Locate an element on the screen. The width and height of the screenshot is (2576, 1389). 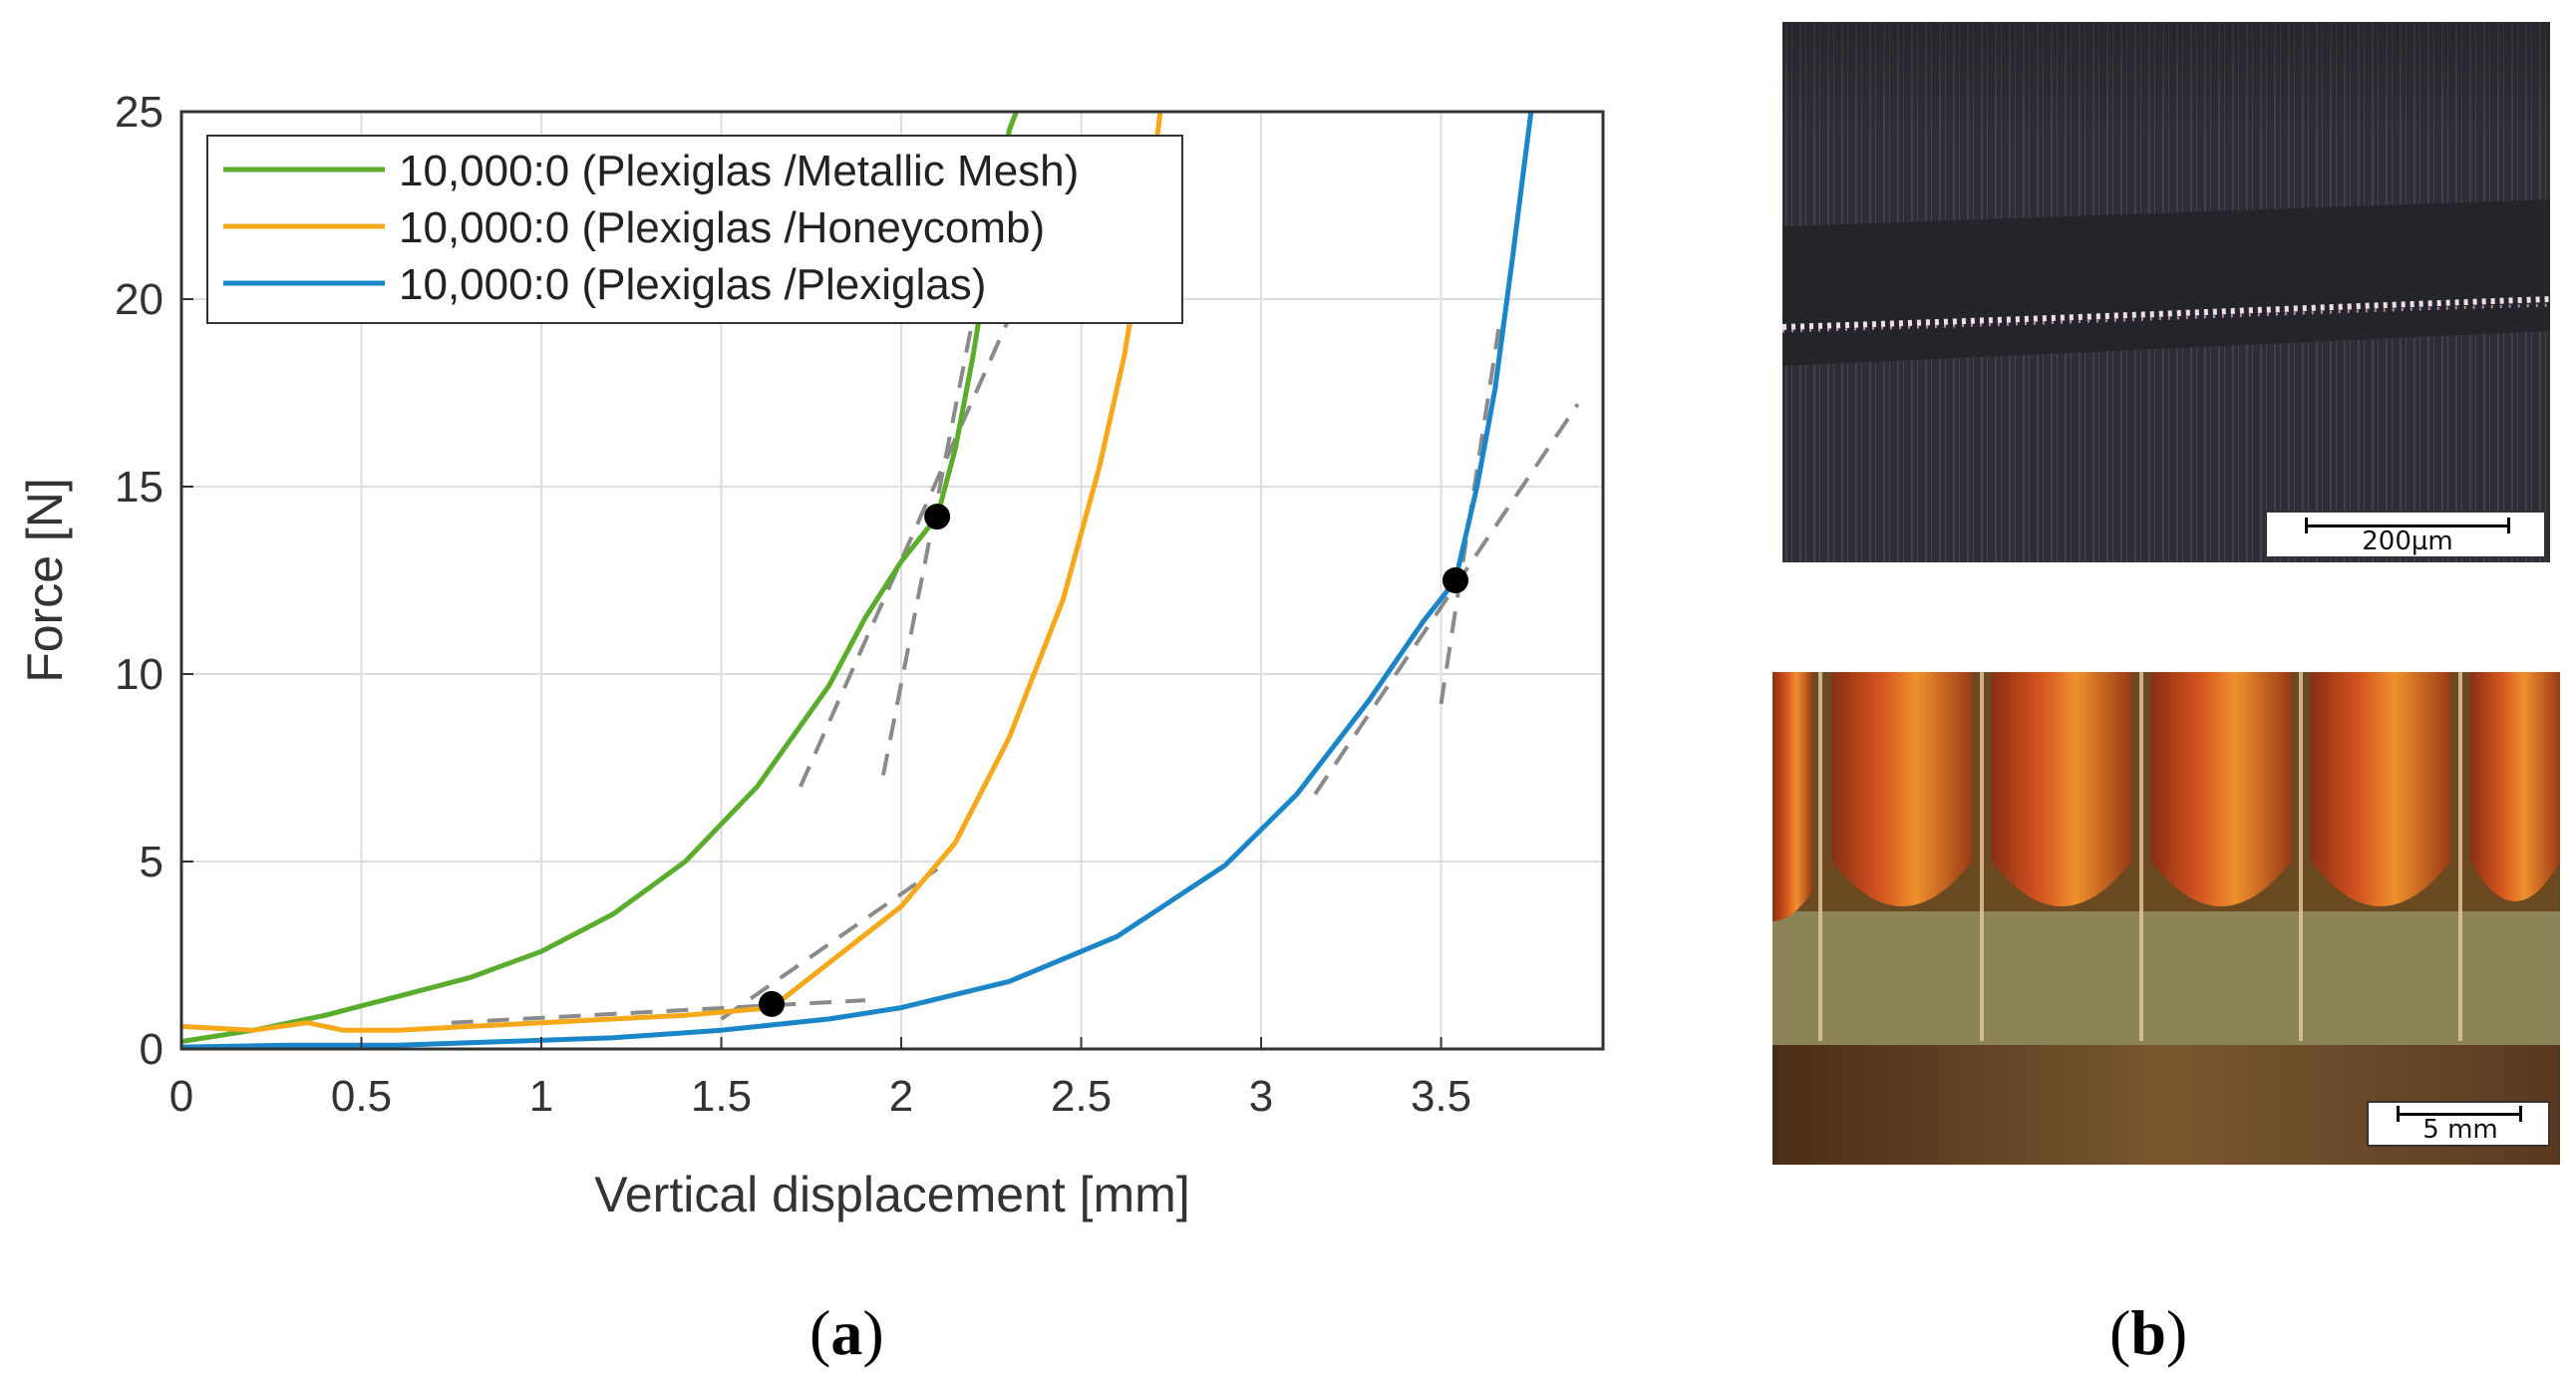
y-tick-label: 0 is located at coordinates (151, 1050).